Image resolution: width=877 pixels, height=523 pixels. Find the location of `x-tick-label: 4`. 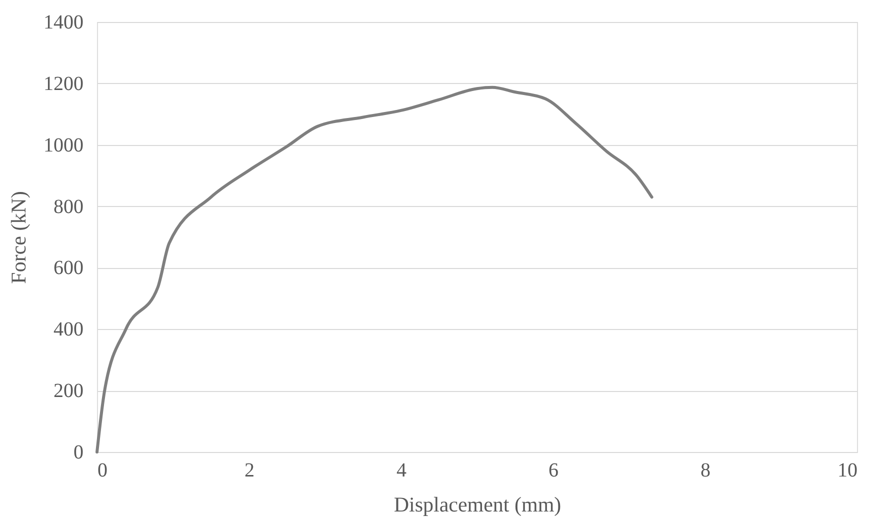

x-tick-label: 4 is located at coordinates (401, 471).